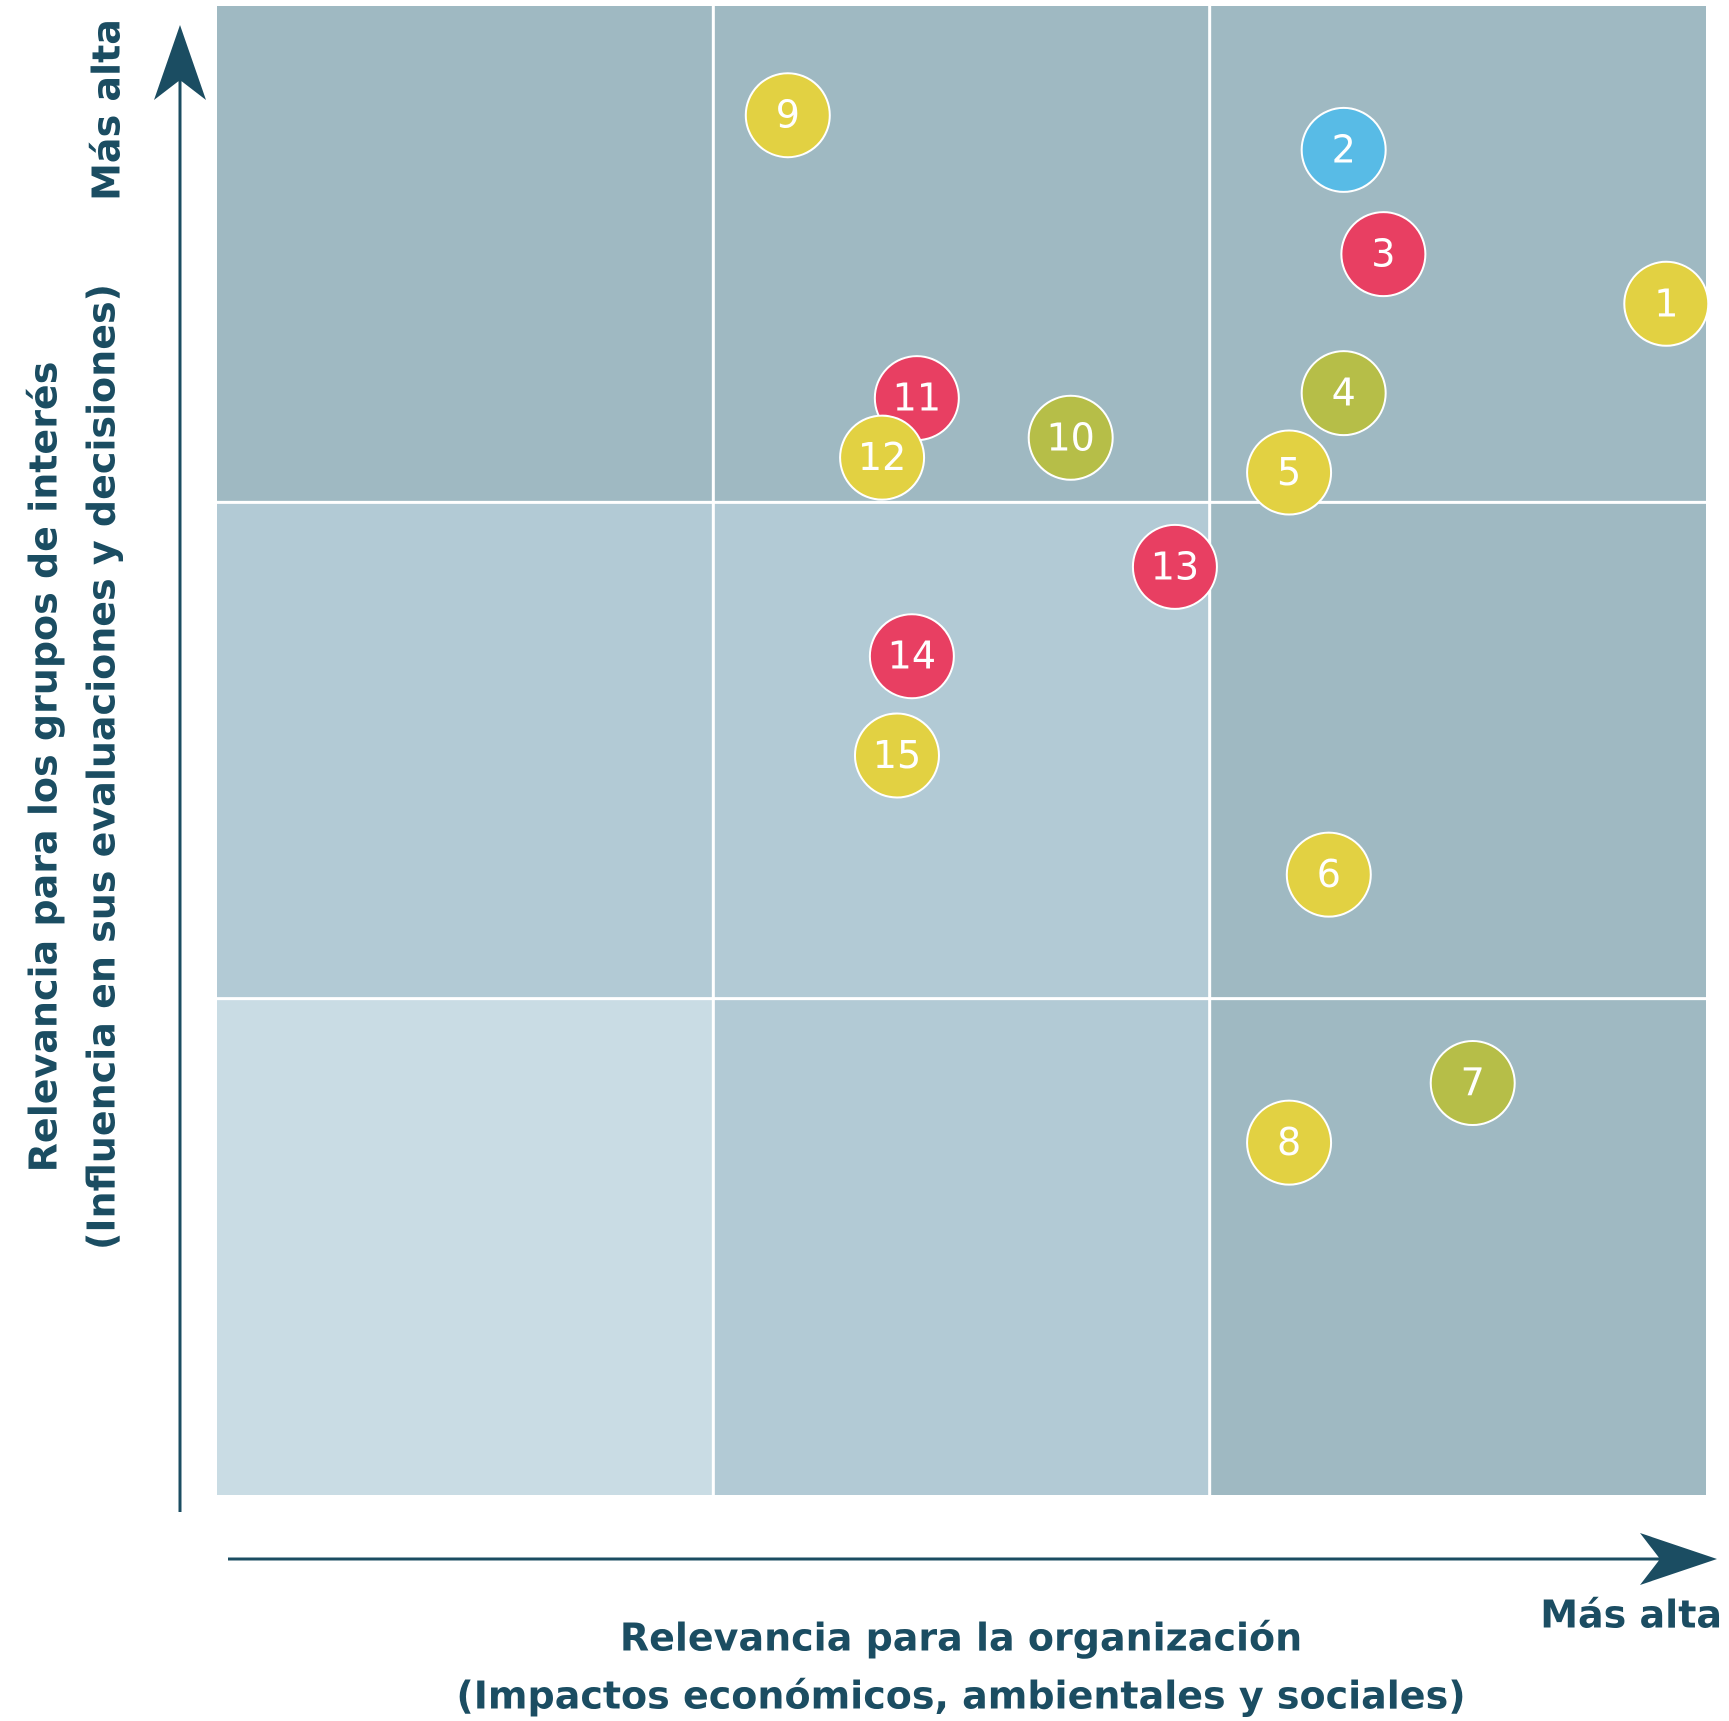 This screenshot has height=1721, width=1729. What do you see at coordinates (107, 110) in the screenshot?
I see `y-high-label: Más alta` at bounding box center [107, 110].